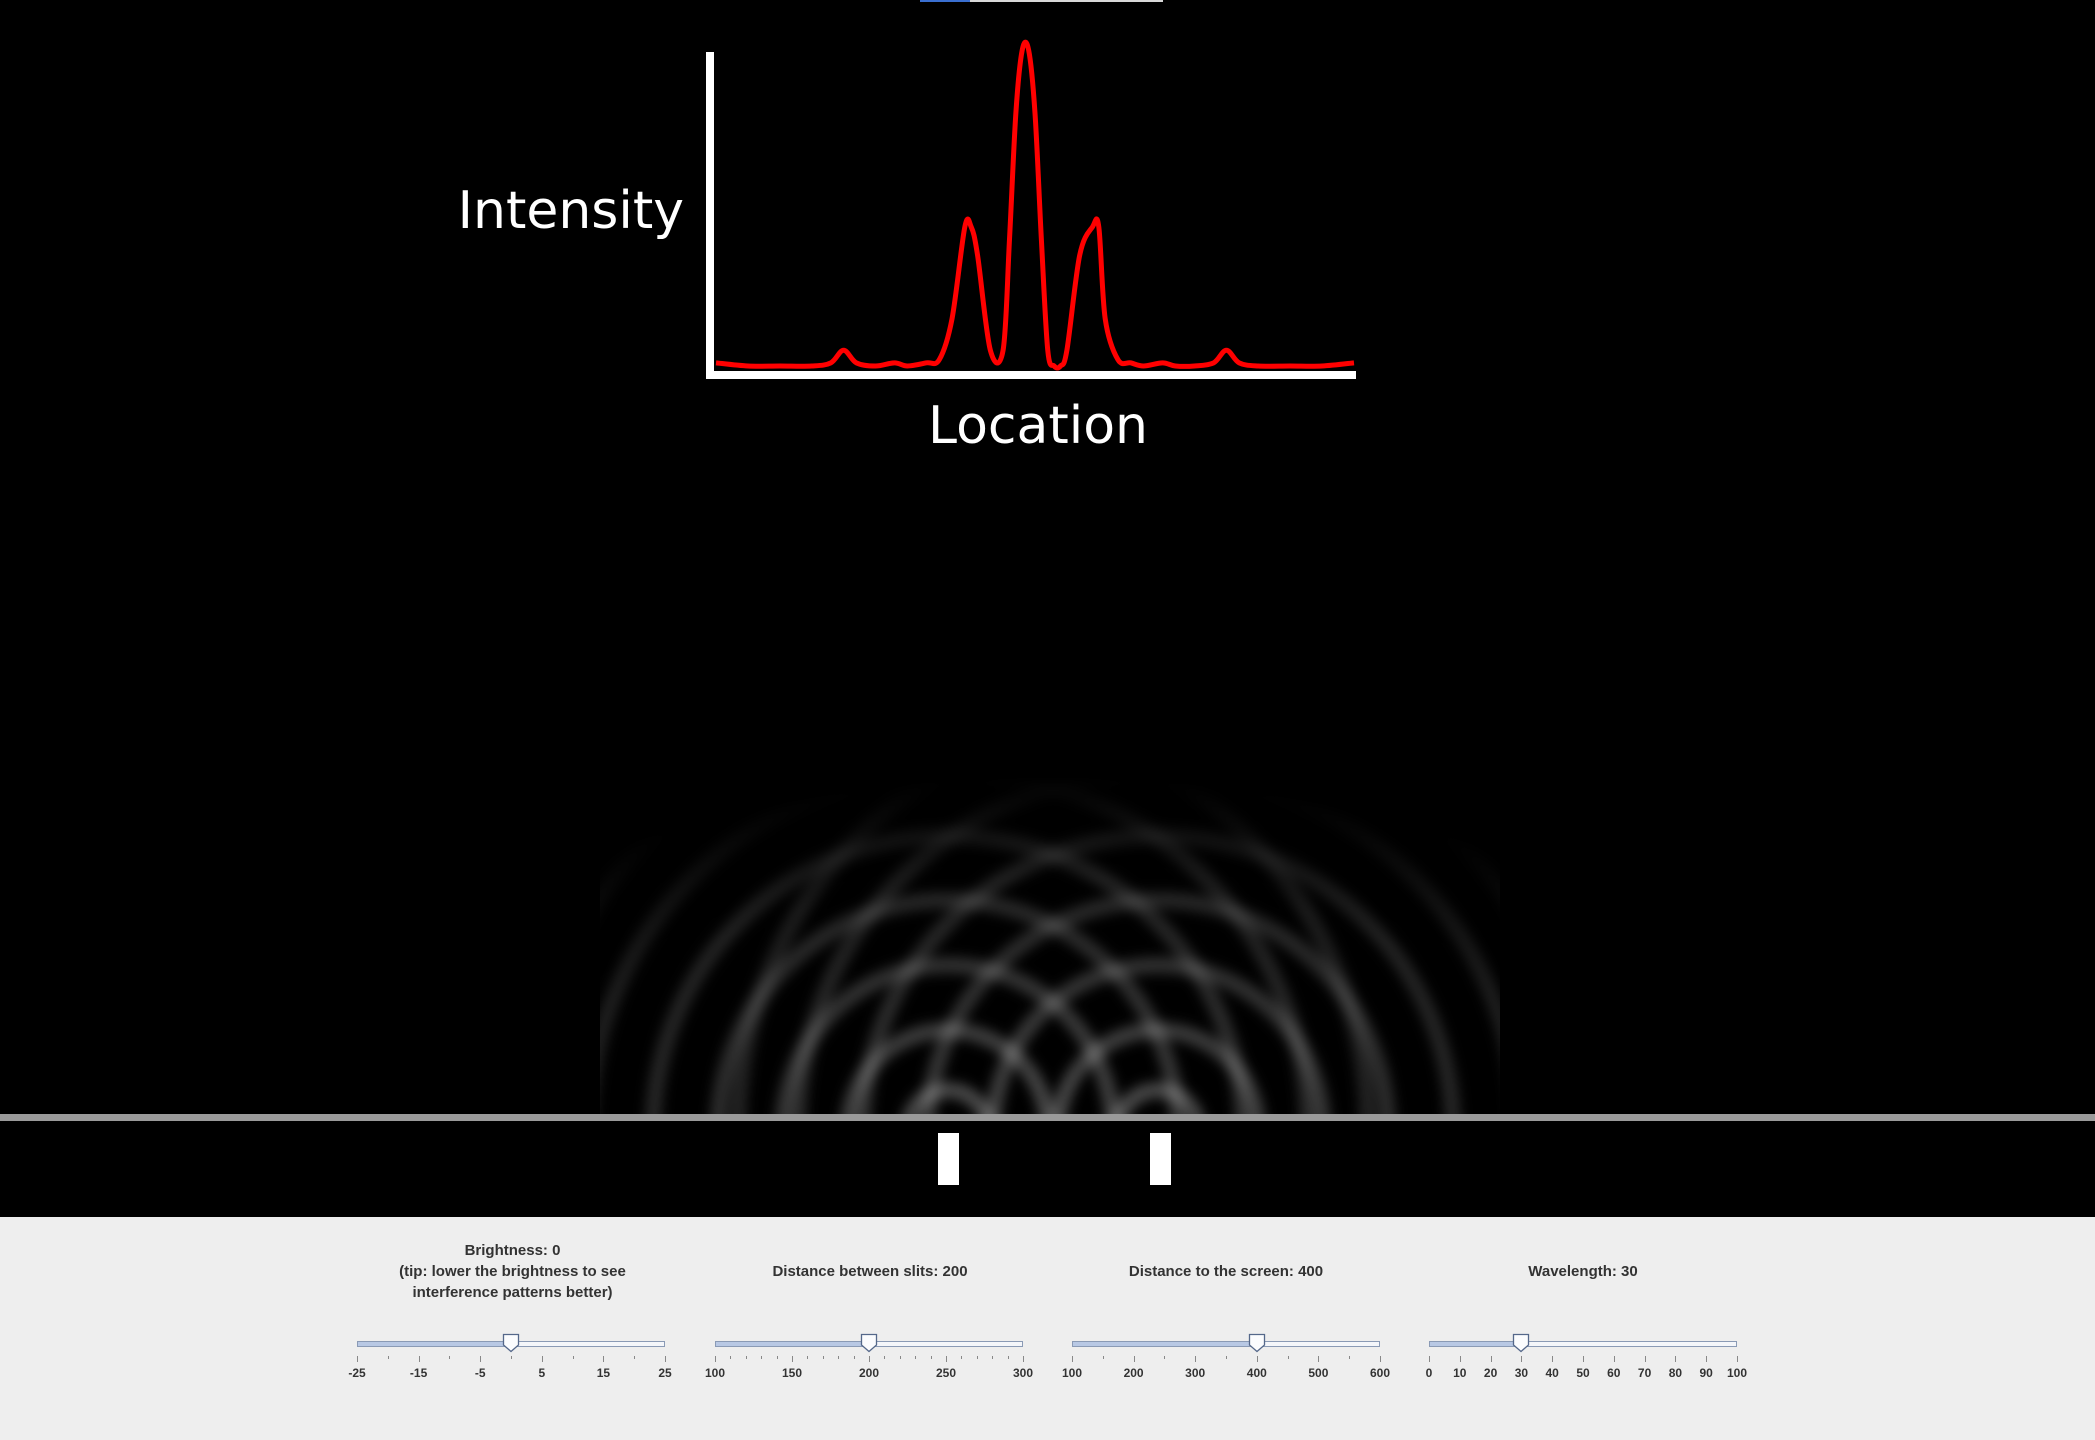  Describe the element at coordinates (357, 1373) in the screenshot. I see `slider-tick-label: -25` at that location.